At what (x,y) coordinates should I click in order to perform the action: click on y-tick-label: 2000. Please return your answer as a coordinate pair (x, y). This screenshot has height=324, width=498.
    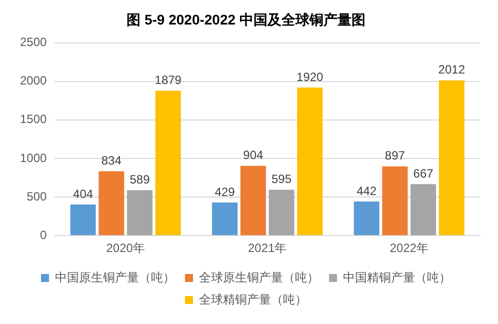
    Looking at the image, I should click on (34, 81).